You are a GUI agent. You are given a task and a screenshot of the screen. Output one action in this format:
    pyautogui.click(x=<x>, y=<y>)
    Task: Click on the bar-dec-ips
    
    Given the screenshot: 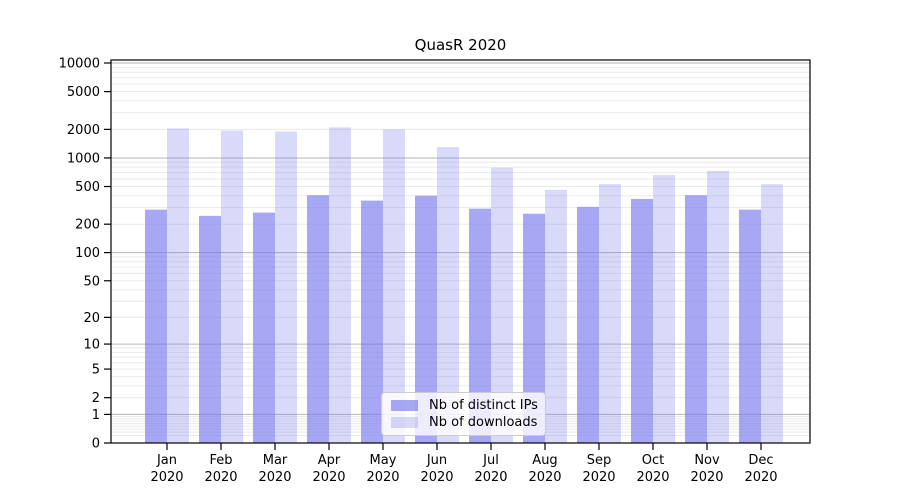 What is the action you would take?
    pyautogui.click(x=750, y=326)
    